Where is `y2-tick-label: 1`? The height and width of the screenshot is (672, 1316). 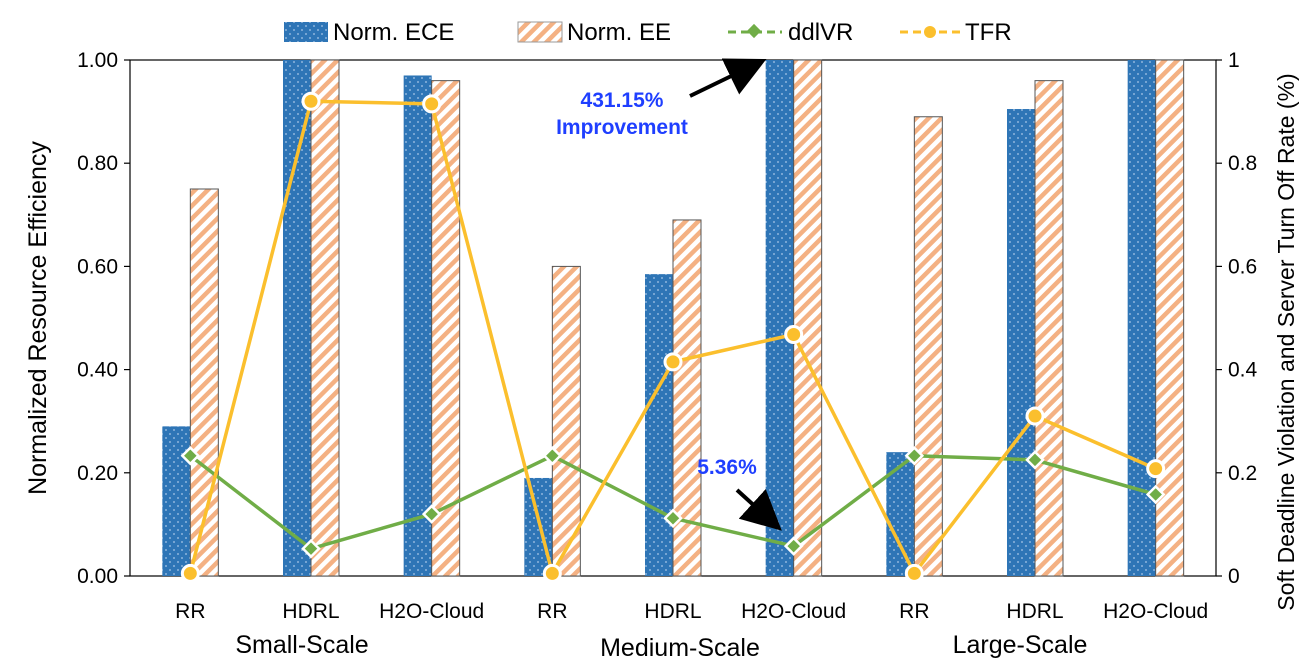 y2-tick-label: 1 is located at coordinates (1234, 60).